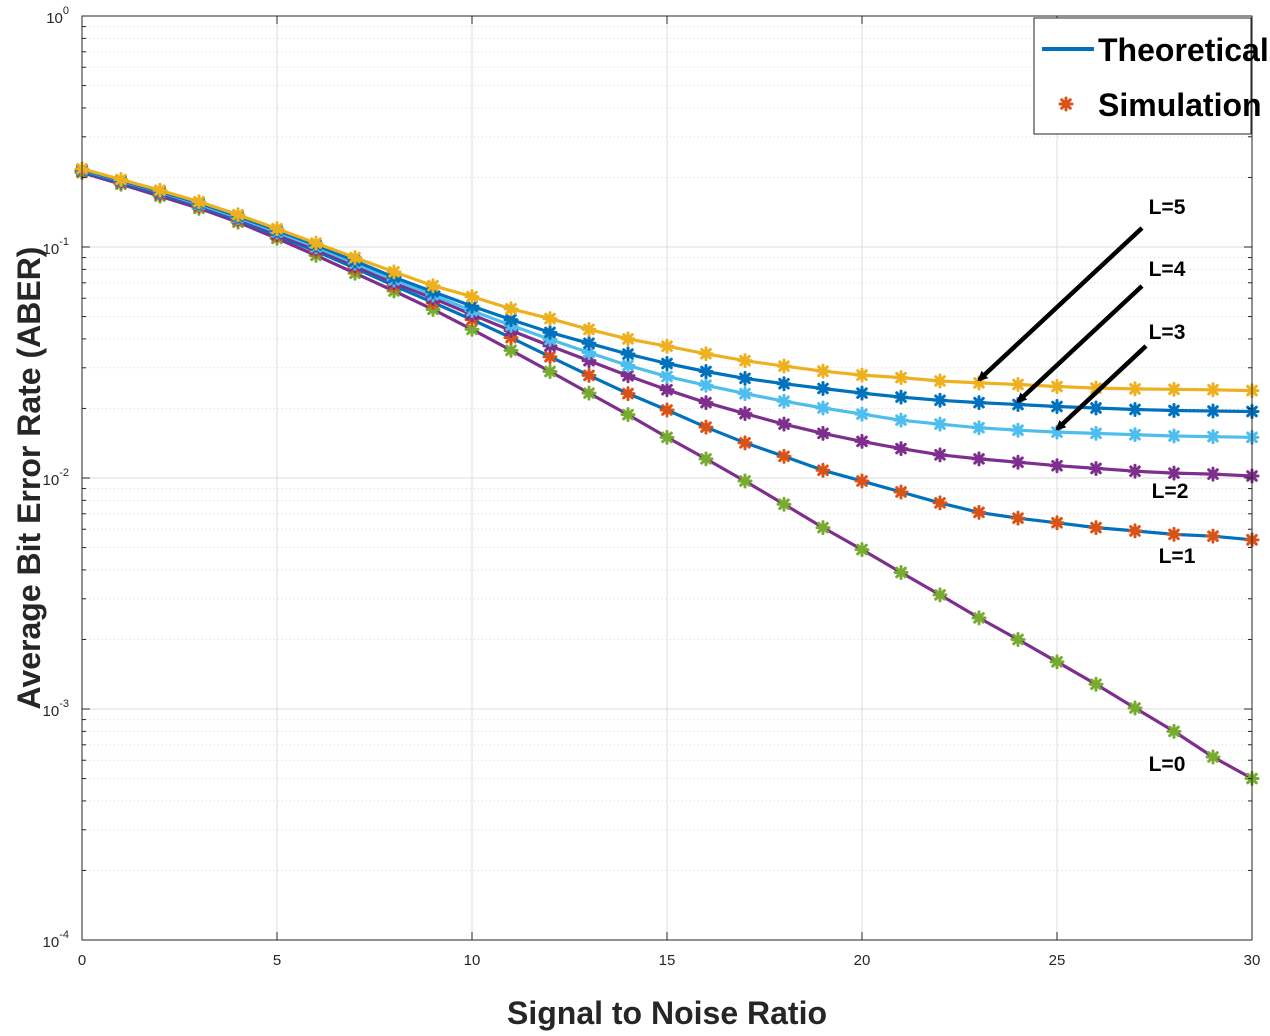  Describe the element at coordinates (1066, 104) in the screenshot. I see `legend-marker-swatch` at that location.